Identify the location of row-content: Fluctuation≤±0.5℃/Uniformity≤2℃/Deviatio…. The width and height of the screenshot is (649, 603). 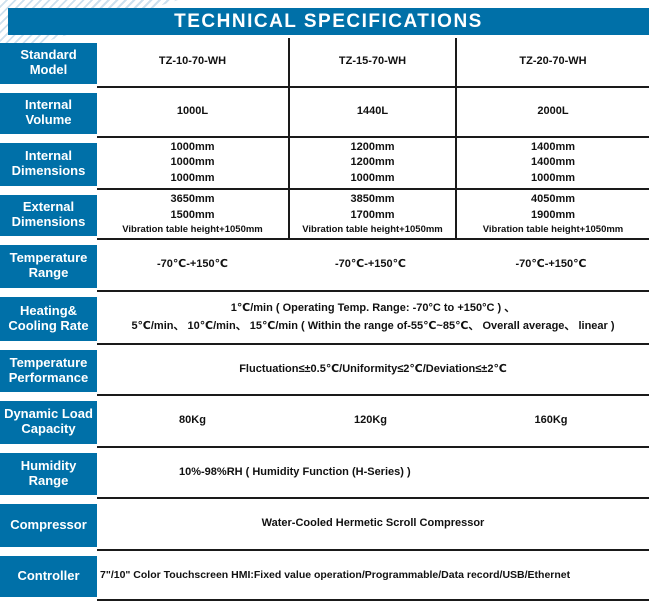
(373, 370).